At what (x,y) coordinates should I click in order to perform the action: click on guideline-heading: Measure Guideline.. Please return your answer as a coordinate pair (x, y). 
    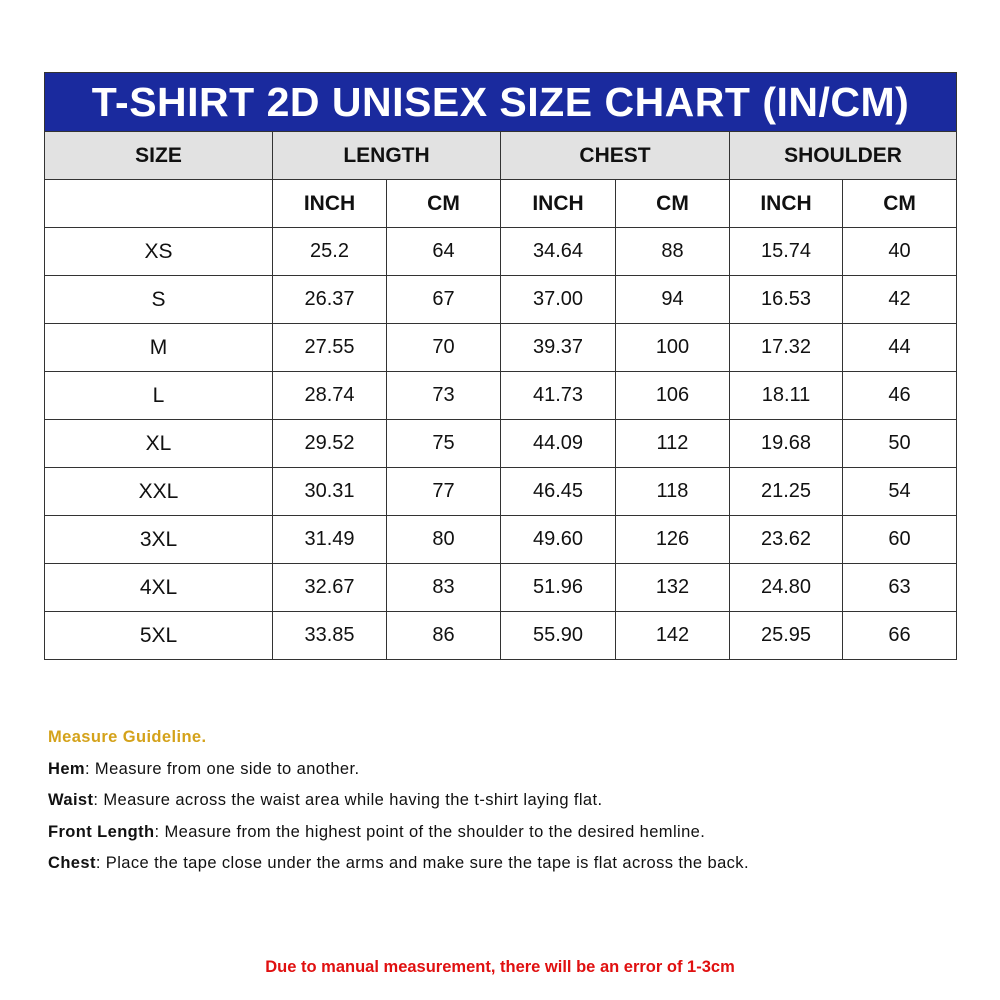
    Looking at the image, I should click on (127, 737).